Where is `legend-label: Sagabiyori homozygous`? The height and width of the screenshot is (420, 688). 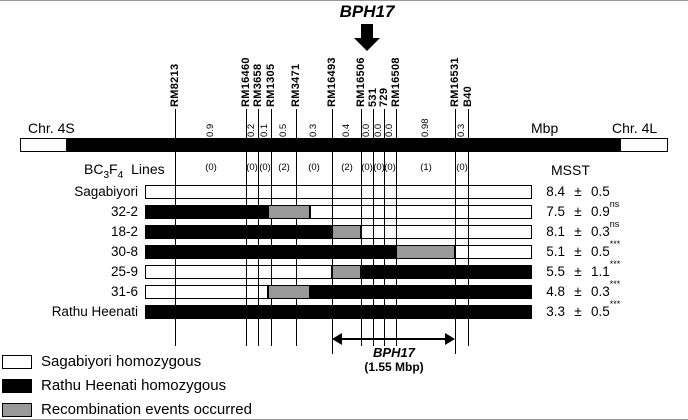 legend-label: Sagabiyori homozygous is located at coordinates (121, 361).